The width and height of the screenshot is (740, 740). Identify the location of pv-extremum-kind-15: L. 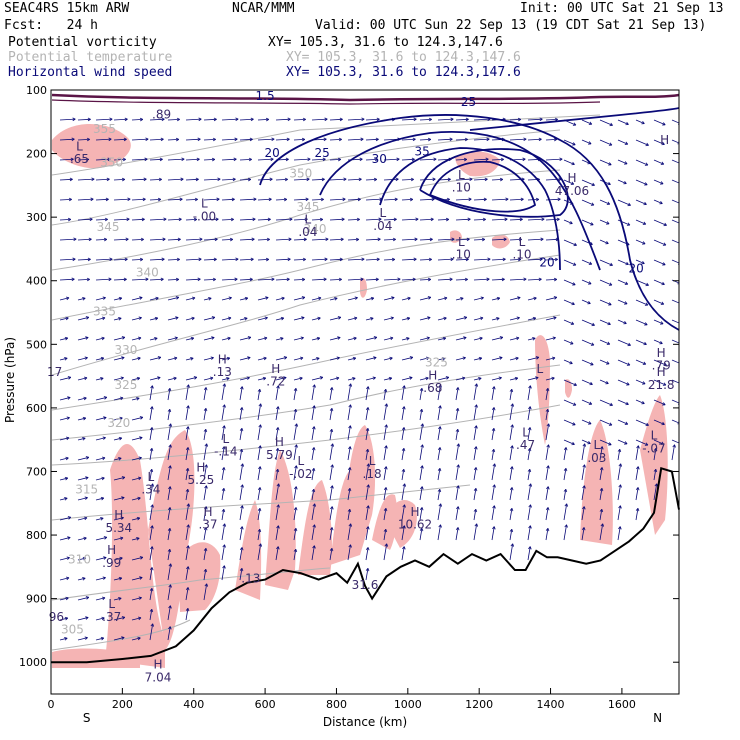
(151, 477).